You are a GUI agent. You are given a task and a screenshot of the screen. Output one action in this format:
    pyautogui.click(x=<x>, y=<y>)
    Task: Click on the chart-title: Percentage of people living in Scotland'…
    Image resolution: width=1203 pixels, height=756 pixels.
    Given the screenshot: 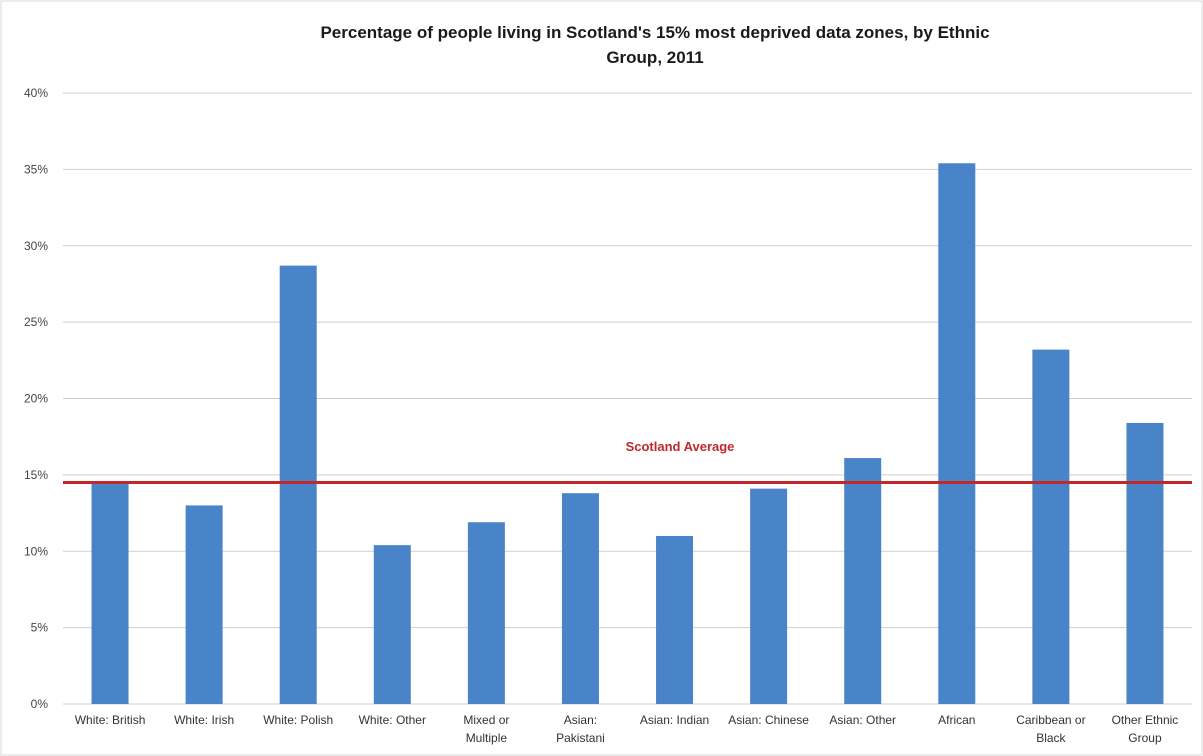 What is the action you would take?
    pyautogui.click(x=654, y=45)
    